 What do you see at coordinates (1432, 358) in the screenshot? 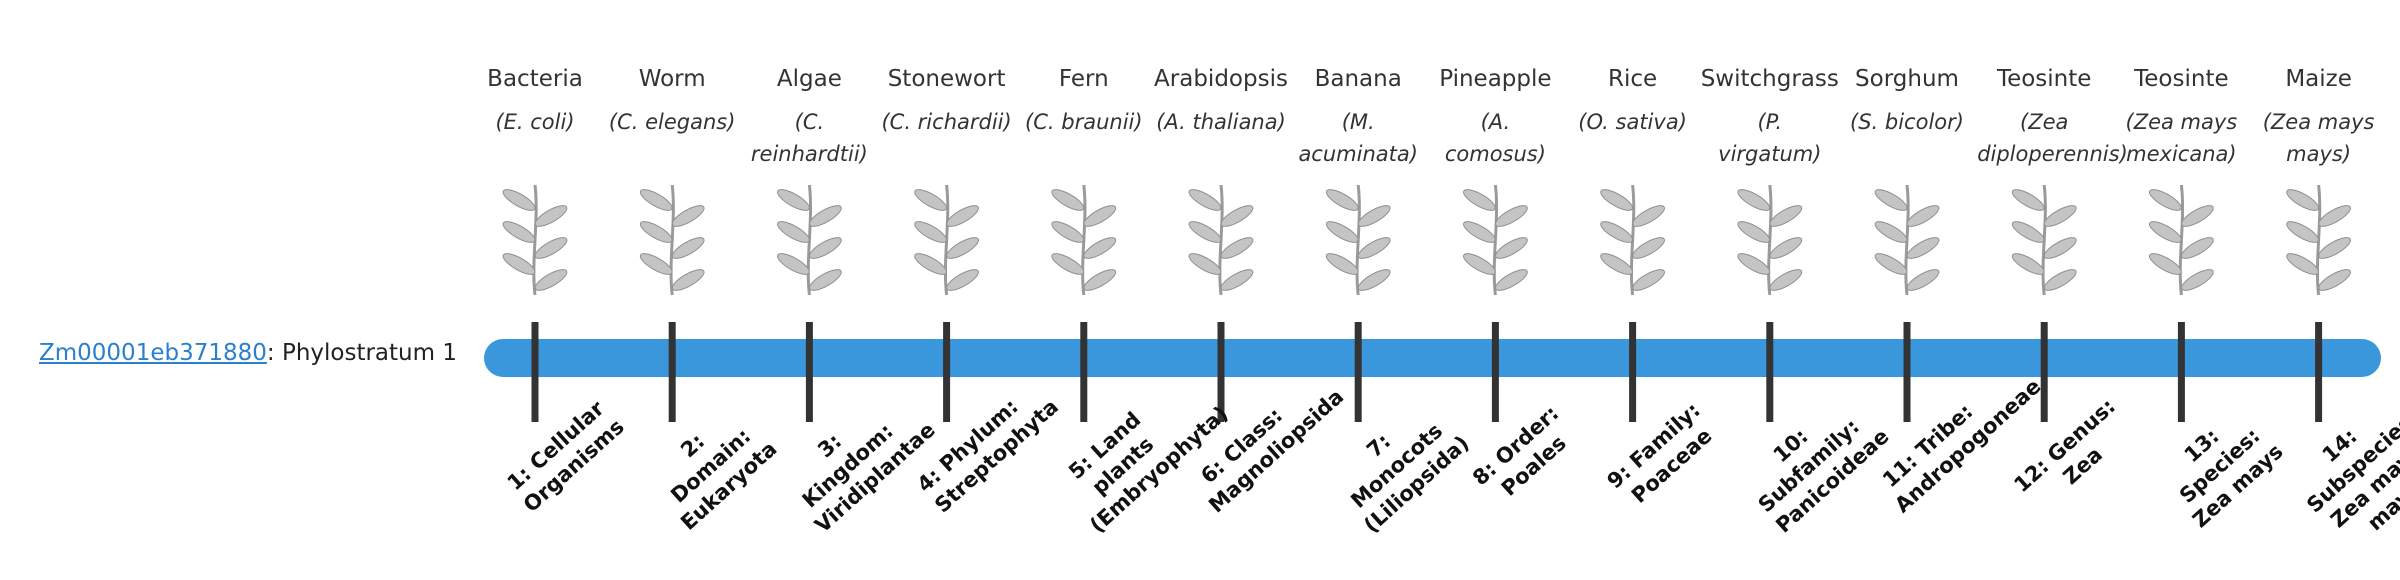
I see `timeline-bar` at bounding box center [1432, 358].